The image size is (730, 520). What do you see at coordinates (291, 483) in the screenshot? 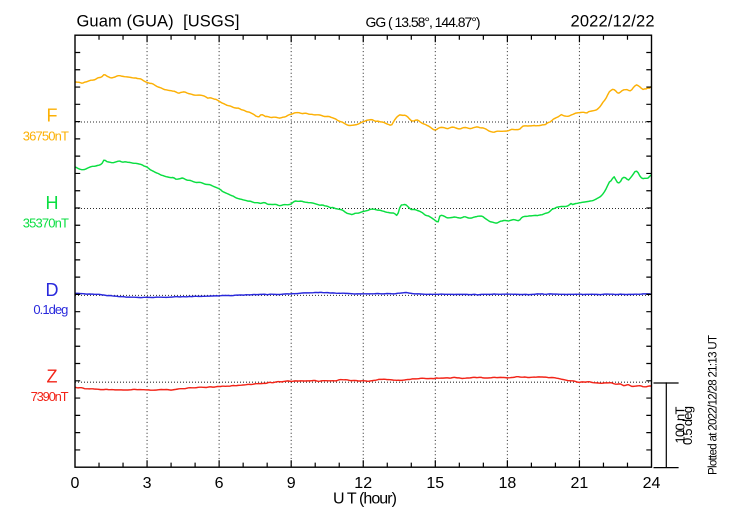
I see `svg-text: 9` at bounding box center [291, 483].